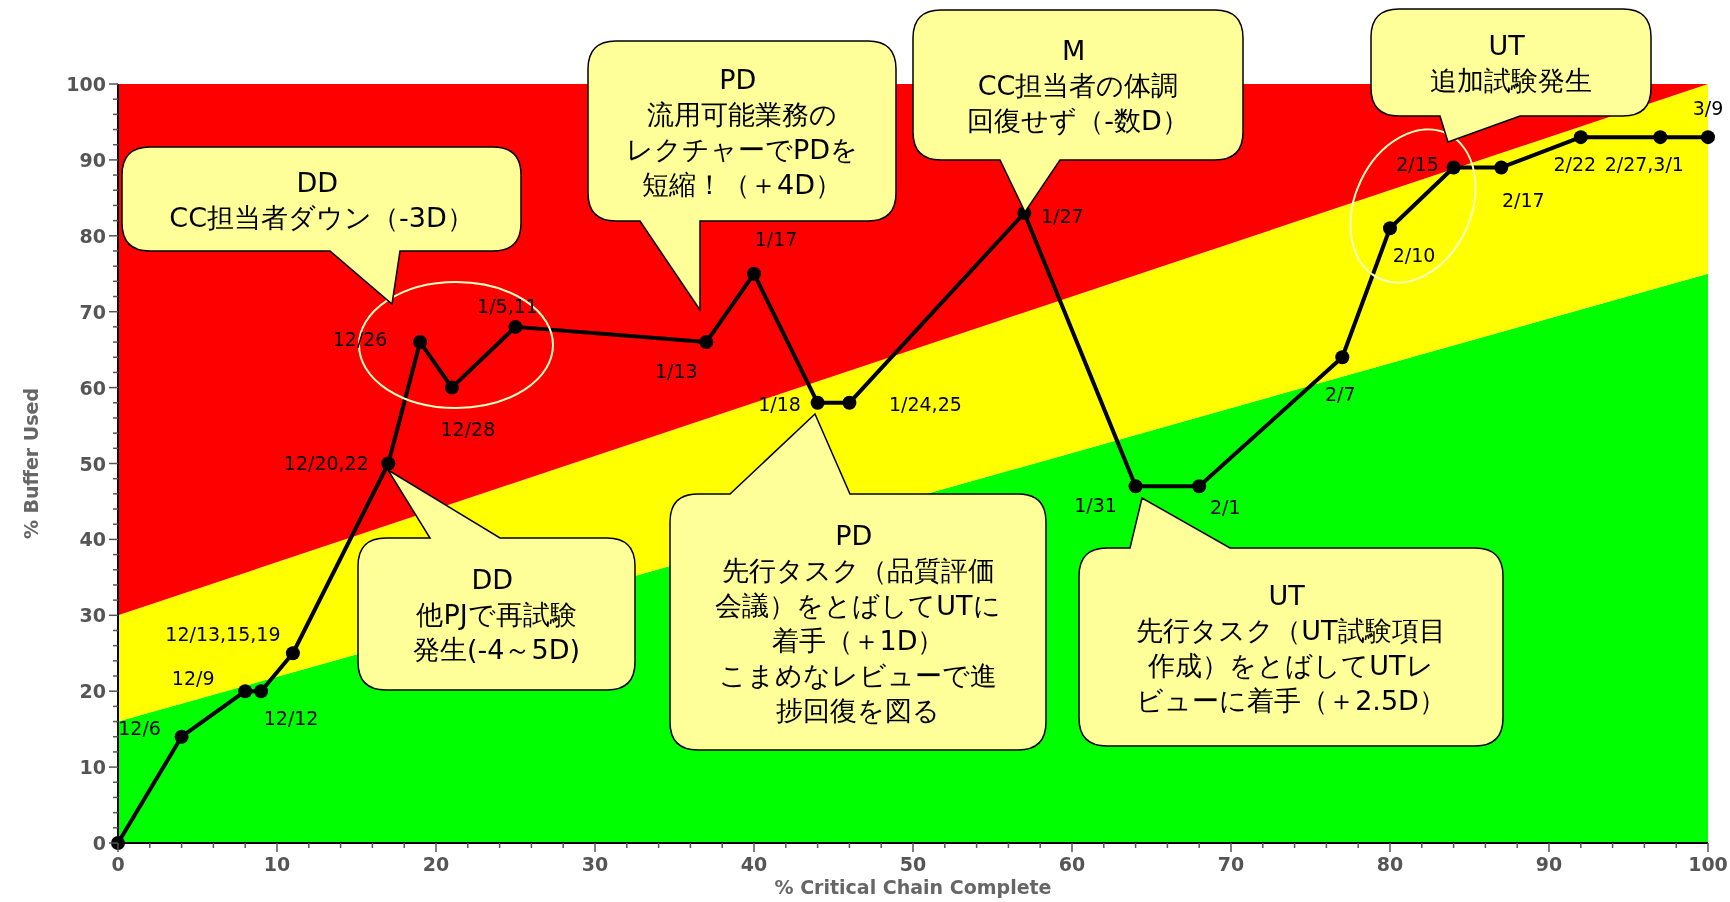 This screenshot has width=1730, height=902. Describe the element at coordinates (742, 131) in the screenshot. I see `annotation: PD 流用可能業務のレクチャーでPDを短縮！（＋4D）` at that location.